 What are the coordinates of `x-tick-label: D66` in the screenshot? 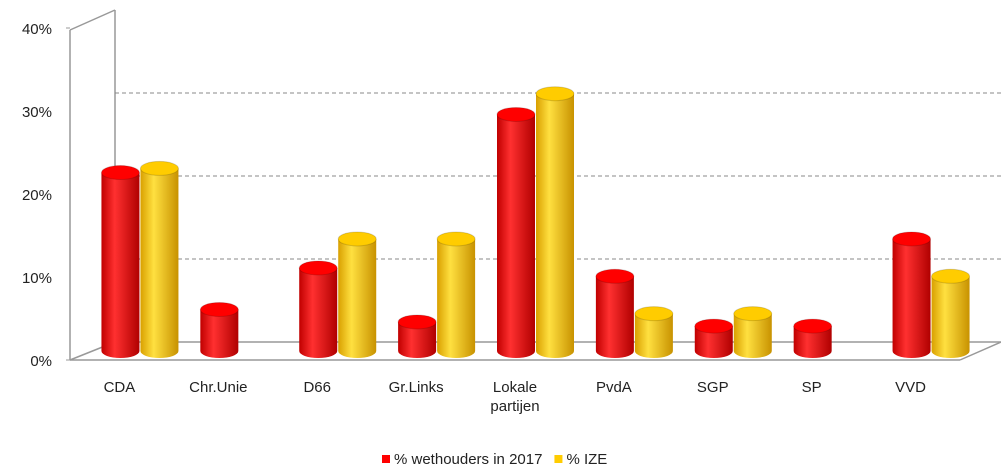 It's located at (317, 387).